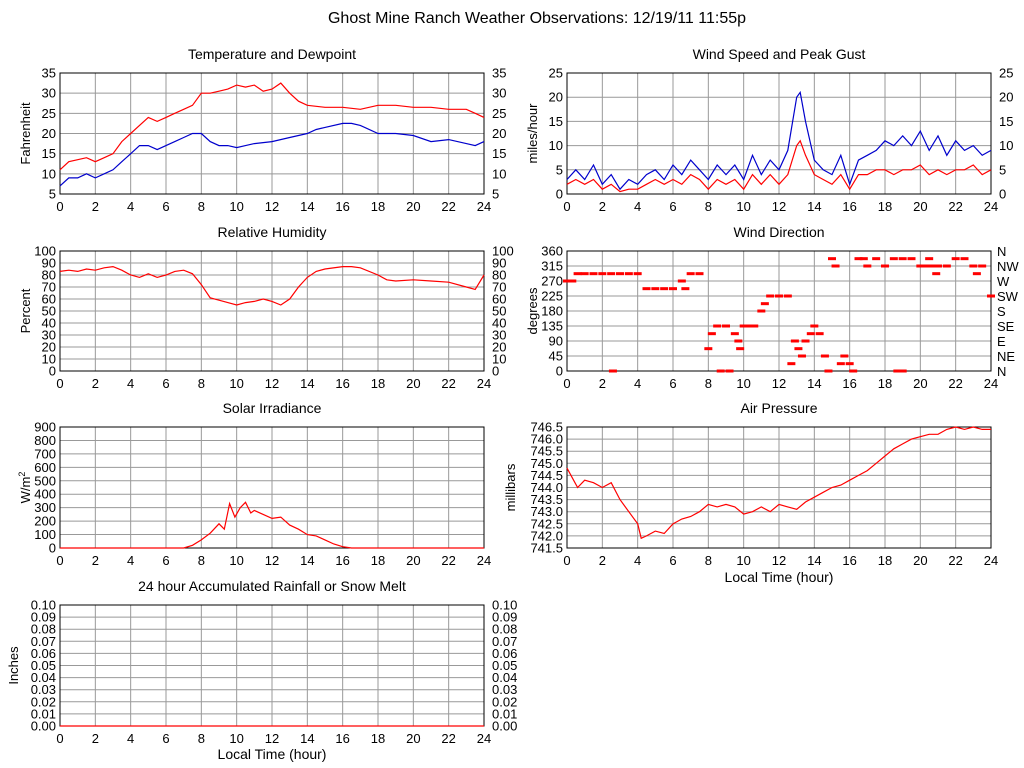  I want to click on wind_direction-ylabel: degrees, so click(532, 310).